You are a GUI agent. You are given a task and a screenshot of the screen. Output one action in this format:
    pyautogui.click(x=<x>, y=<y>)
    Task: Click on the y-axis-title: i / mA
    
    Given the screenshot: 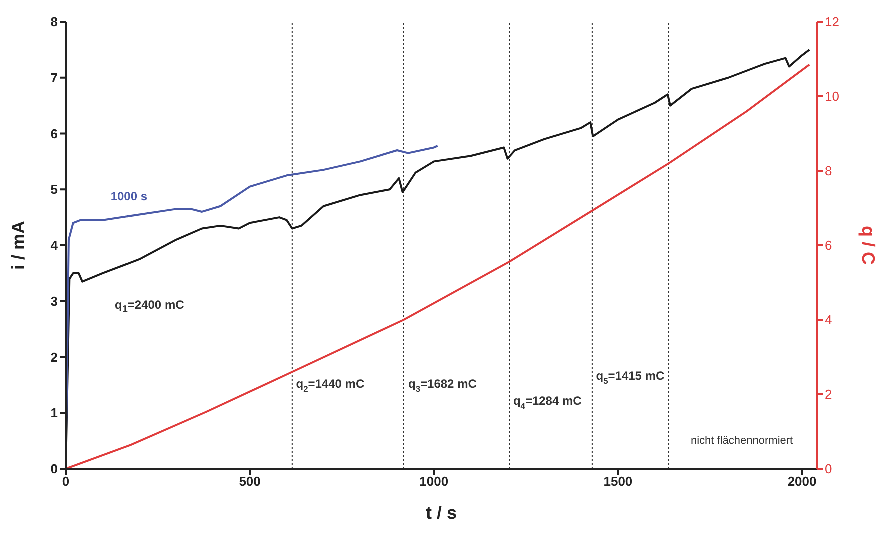 What is the action you would take?
    pyautogui.click(x=18, y=245)
    